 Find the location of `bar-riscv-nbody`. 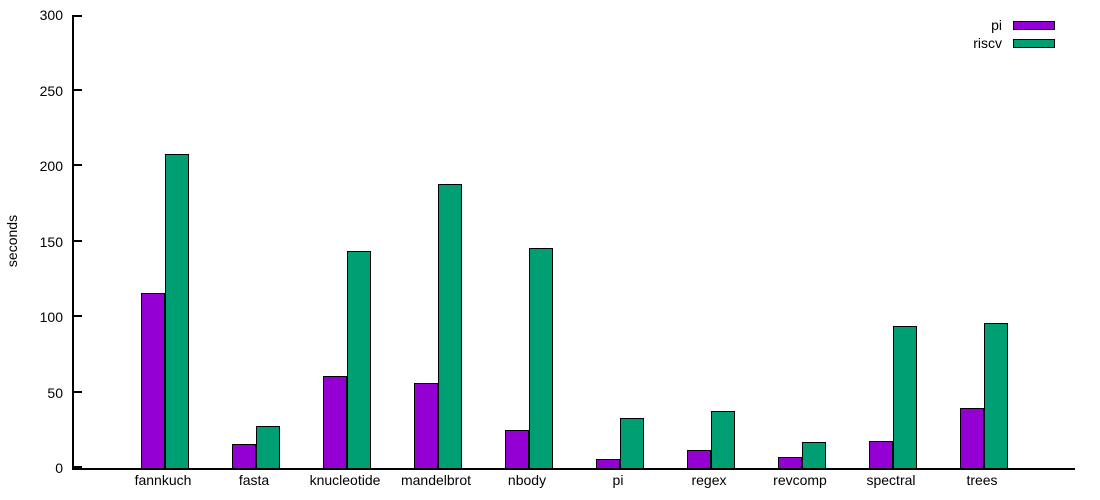

bar-riscv-nbody is located at coordinates (541, 357).